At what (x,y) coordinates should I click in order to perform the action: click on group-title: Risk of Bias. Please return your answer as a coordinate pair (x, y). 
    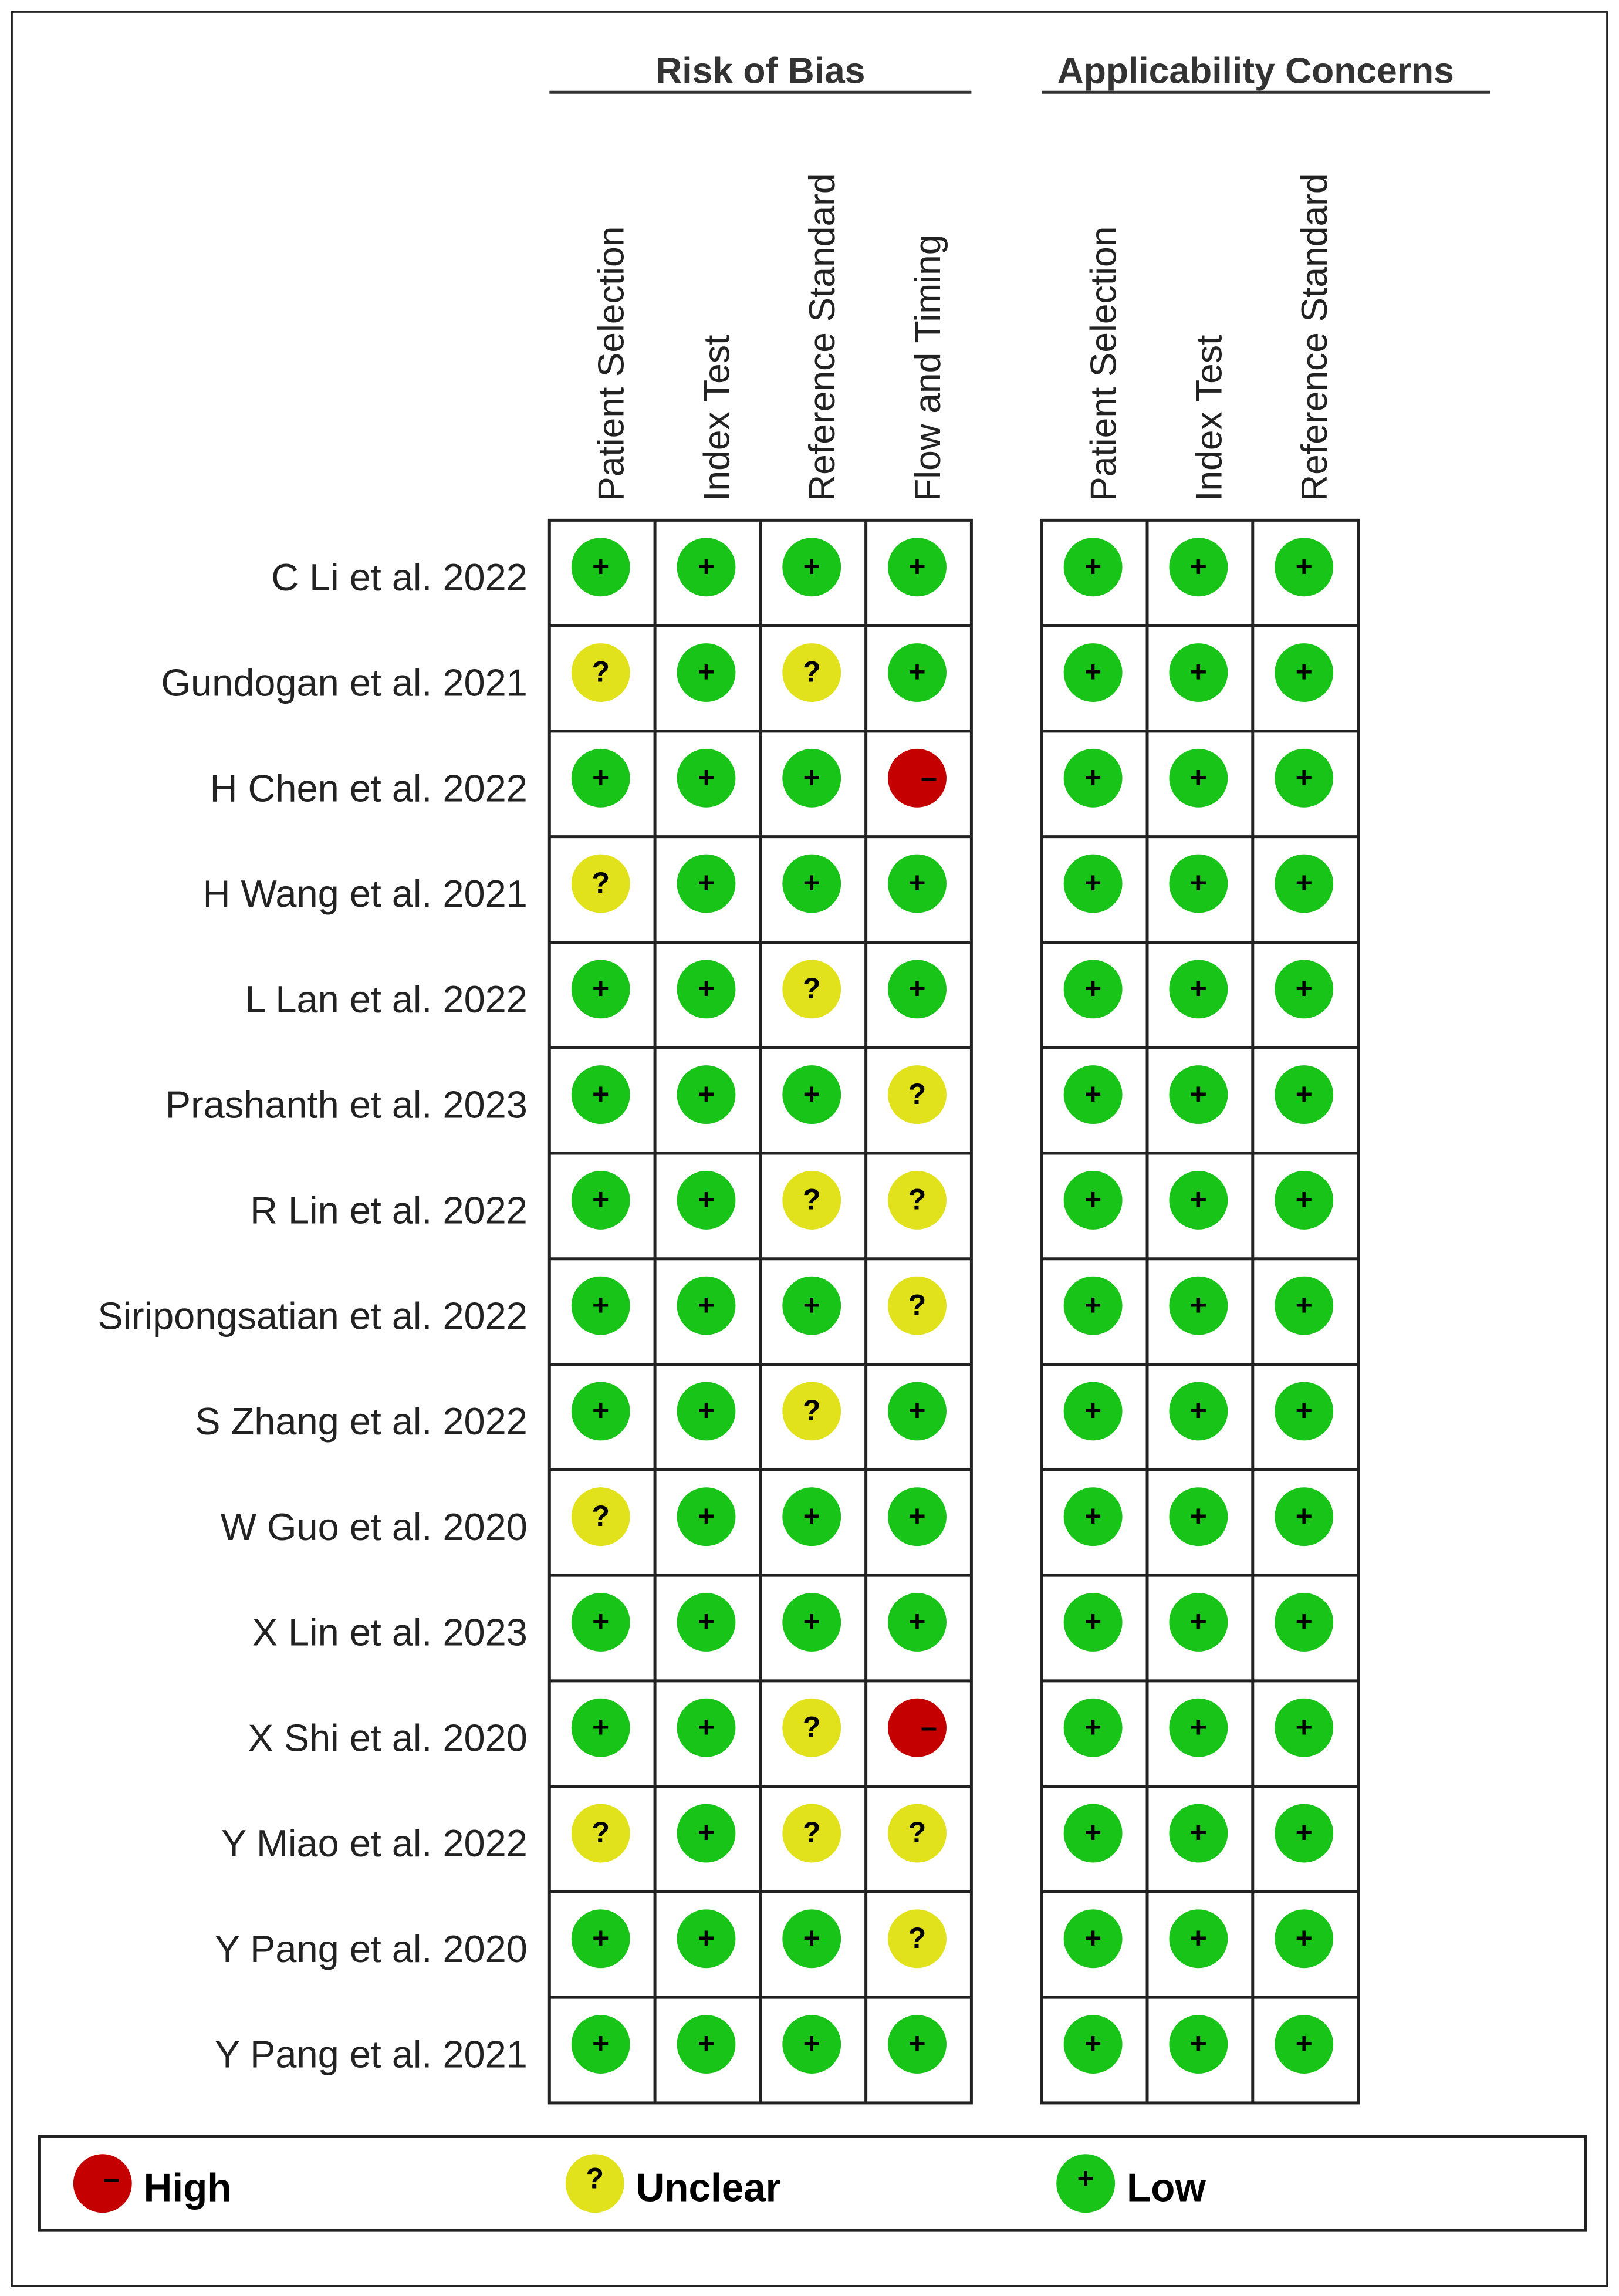
    Looking at the image, I should click on (760, 70).